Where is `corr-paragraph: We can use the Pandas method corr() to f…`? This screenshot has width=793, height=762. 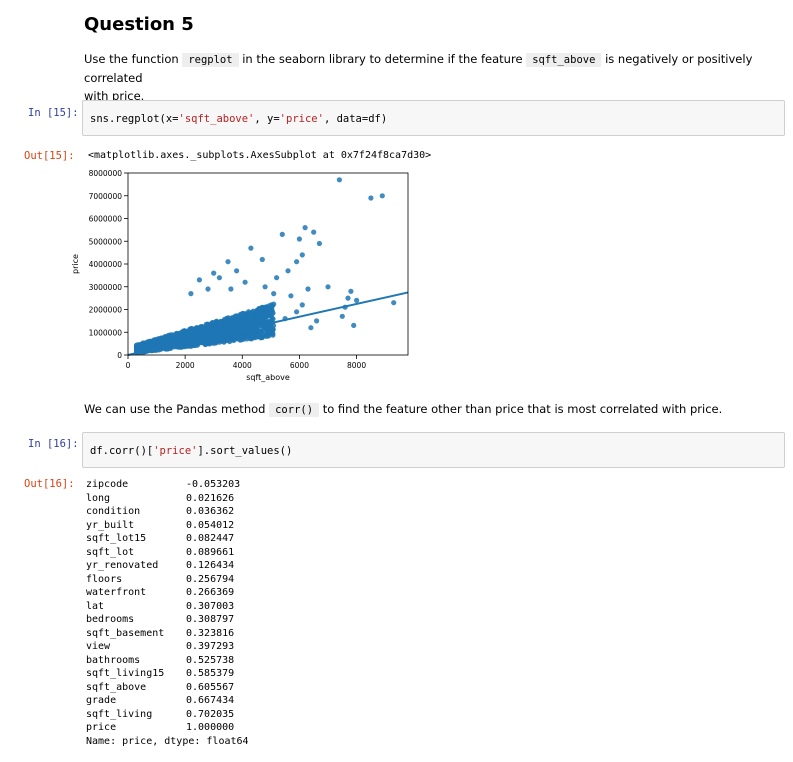
corr-paragraph: We can use the Pandas method corr() to f… is located at coordinates (424, 409).